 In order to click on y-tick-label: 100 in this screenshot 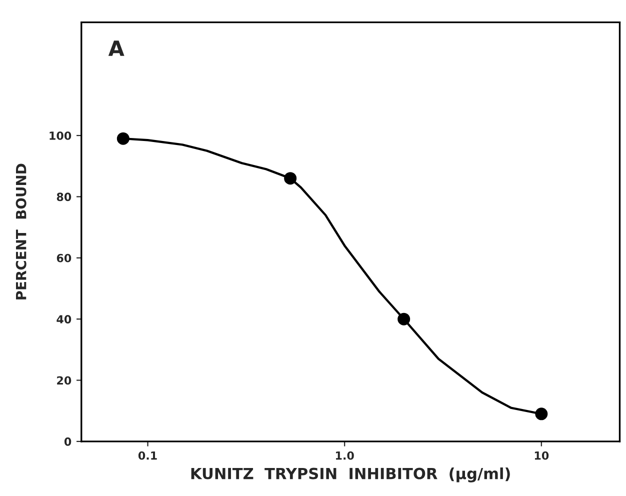, I will do `click(61, 135)`.